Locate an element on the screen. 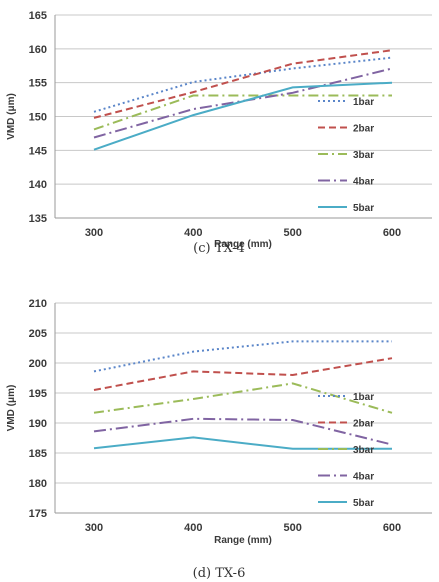  y-tick-label: 195 is located at coordinates (38, 394).